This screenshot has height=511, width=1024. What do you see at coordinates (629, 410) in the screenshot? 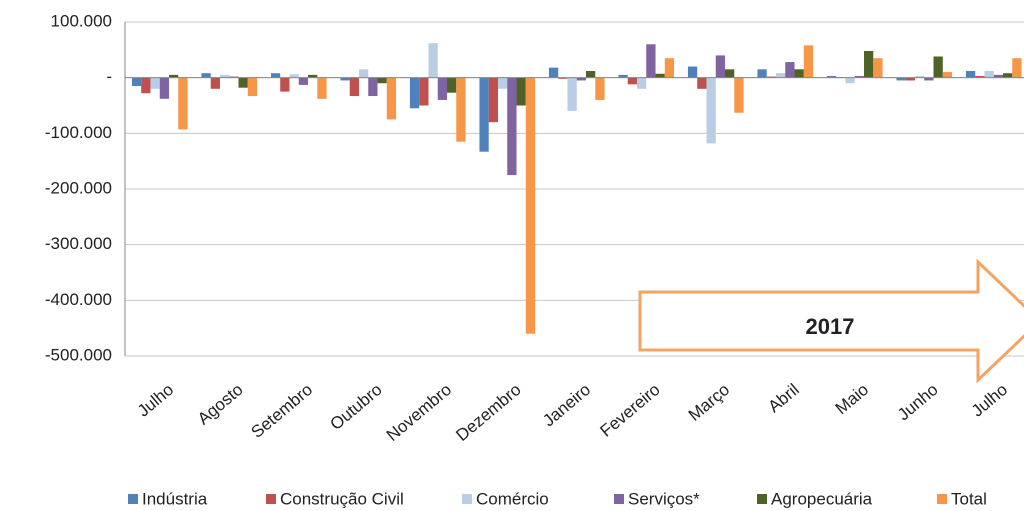
I see `x-tick-label: Fevereiro` at bounding box center [629, 410].